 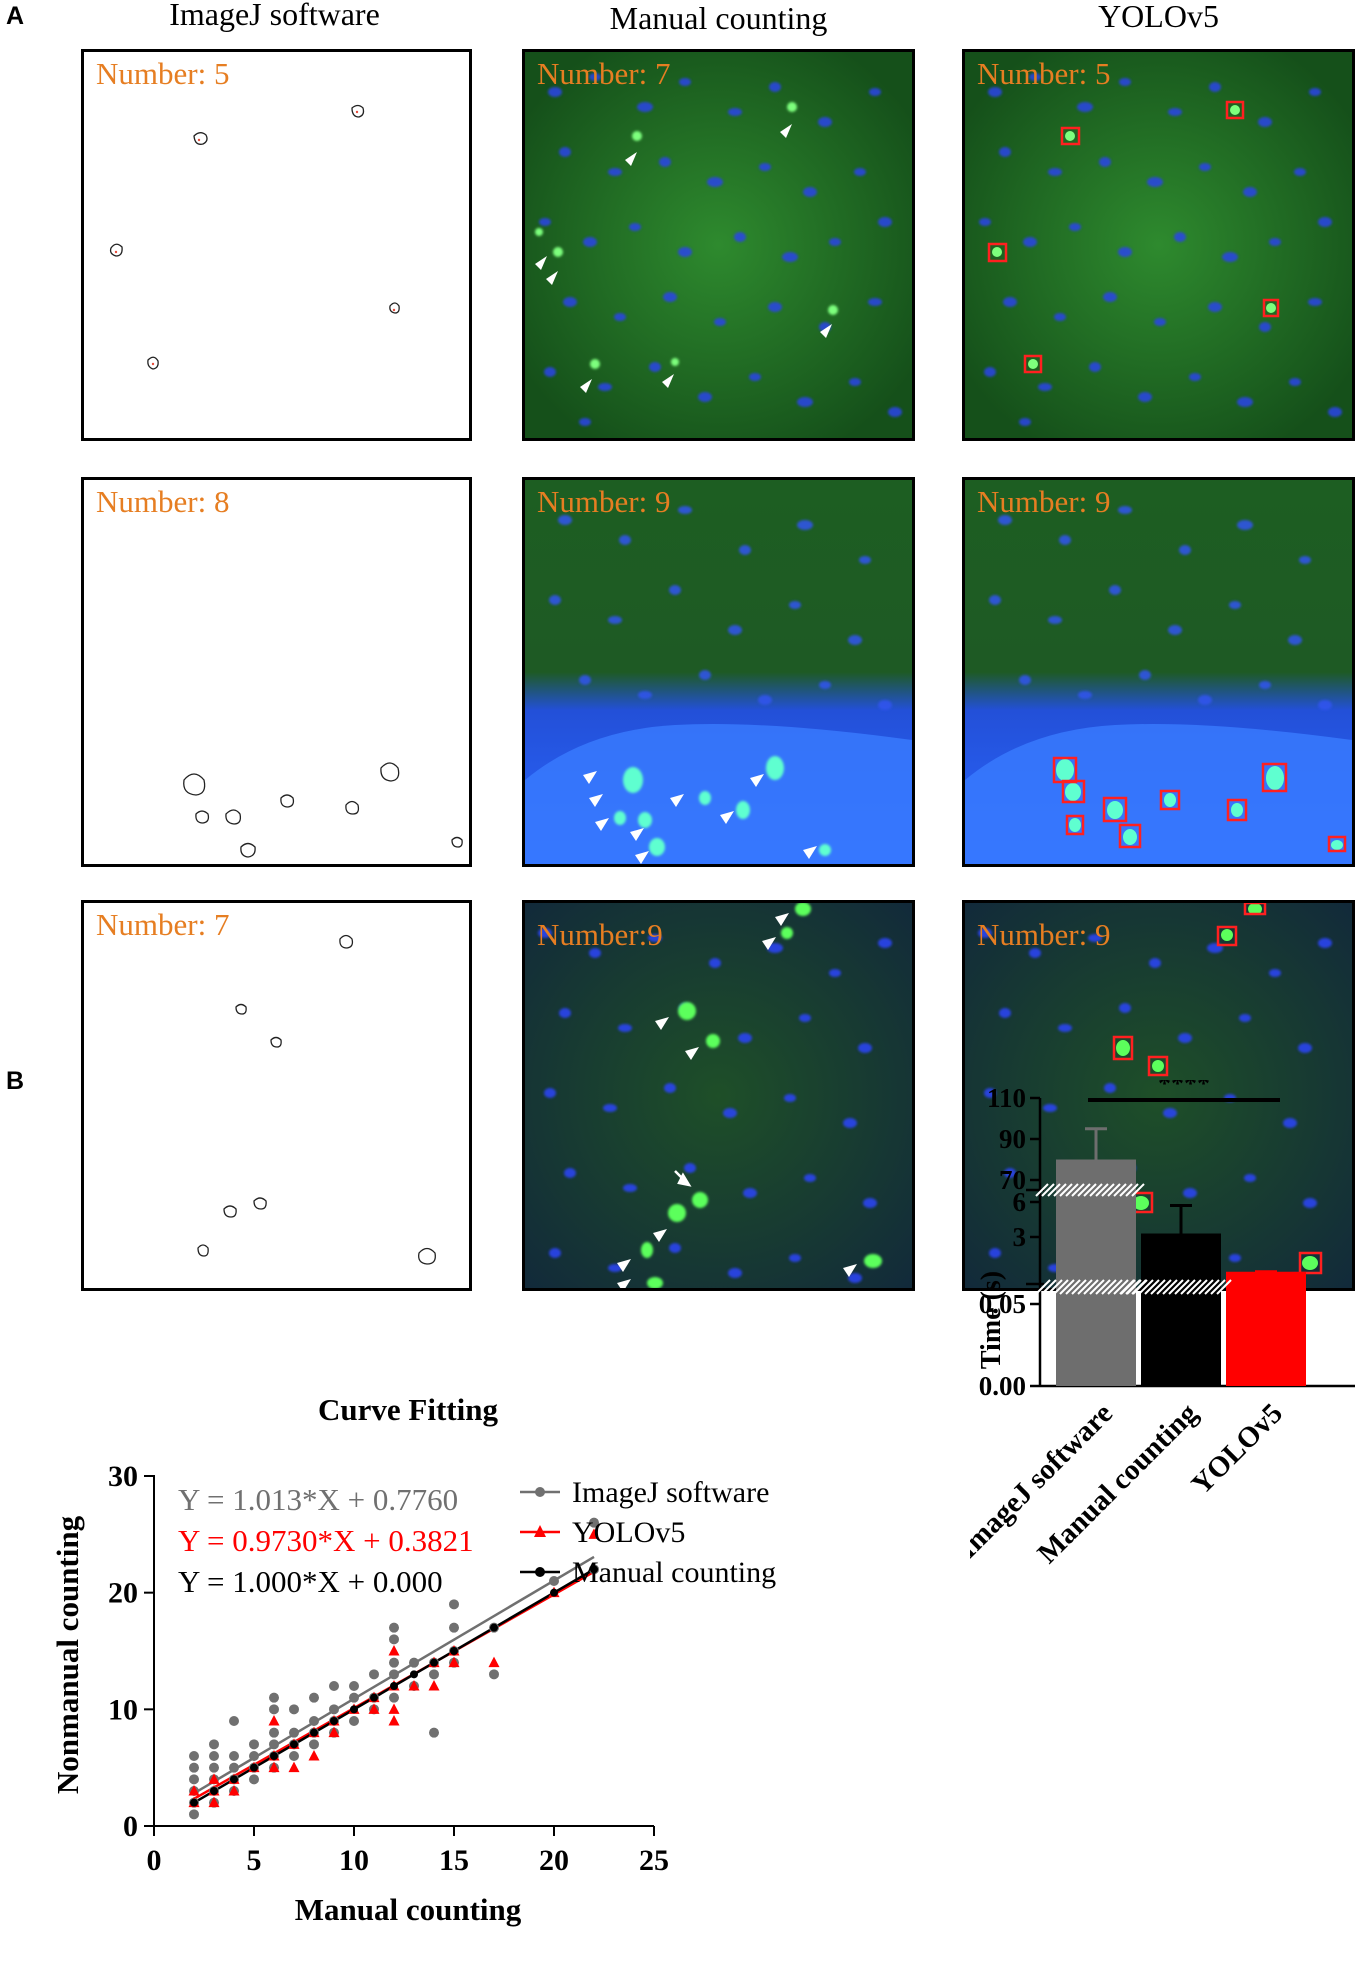 I want to click on legend-label: Manual counting, so click(x=674, y=1572).